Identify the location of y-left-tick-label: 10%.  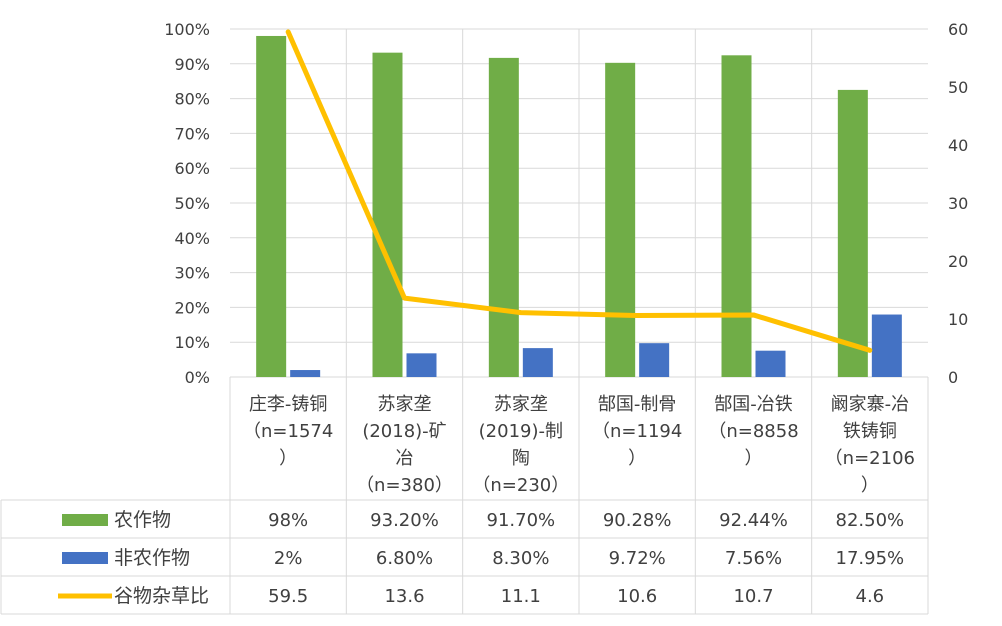
(192, 342).